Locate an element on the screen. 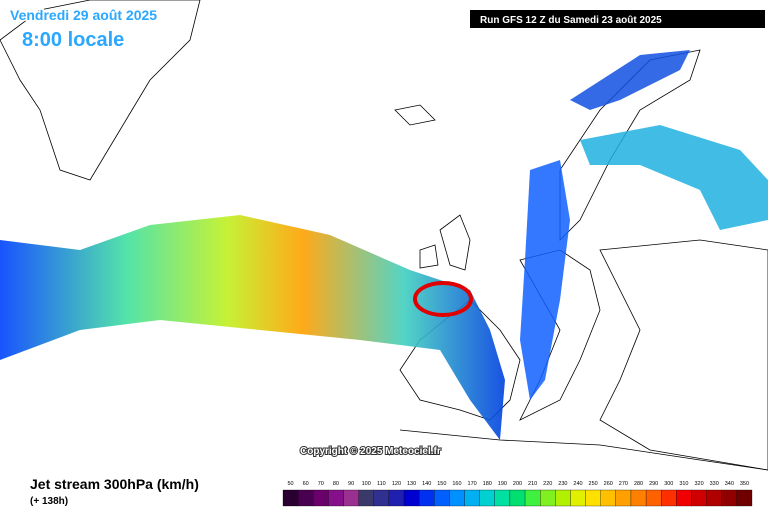 Image resolution: width=768 pixels, height=512 pixels. scale-label: 80 is located at coordinates (336, 484).